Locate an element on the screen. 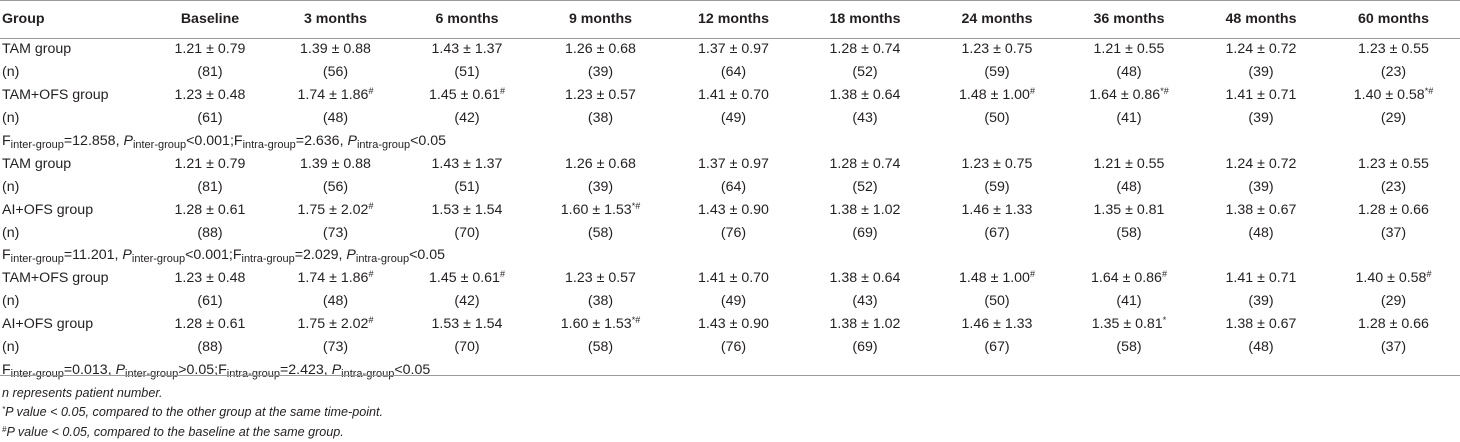  table-cell: (81) is located at coordinates (210, 186).